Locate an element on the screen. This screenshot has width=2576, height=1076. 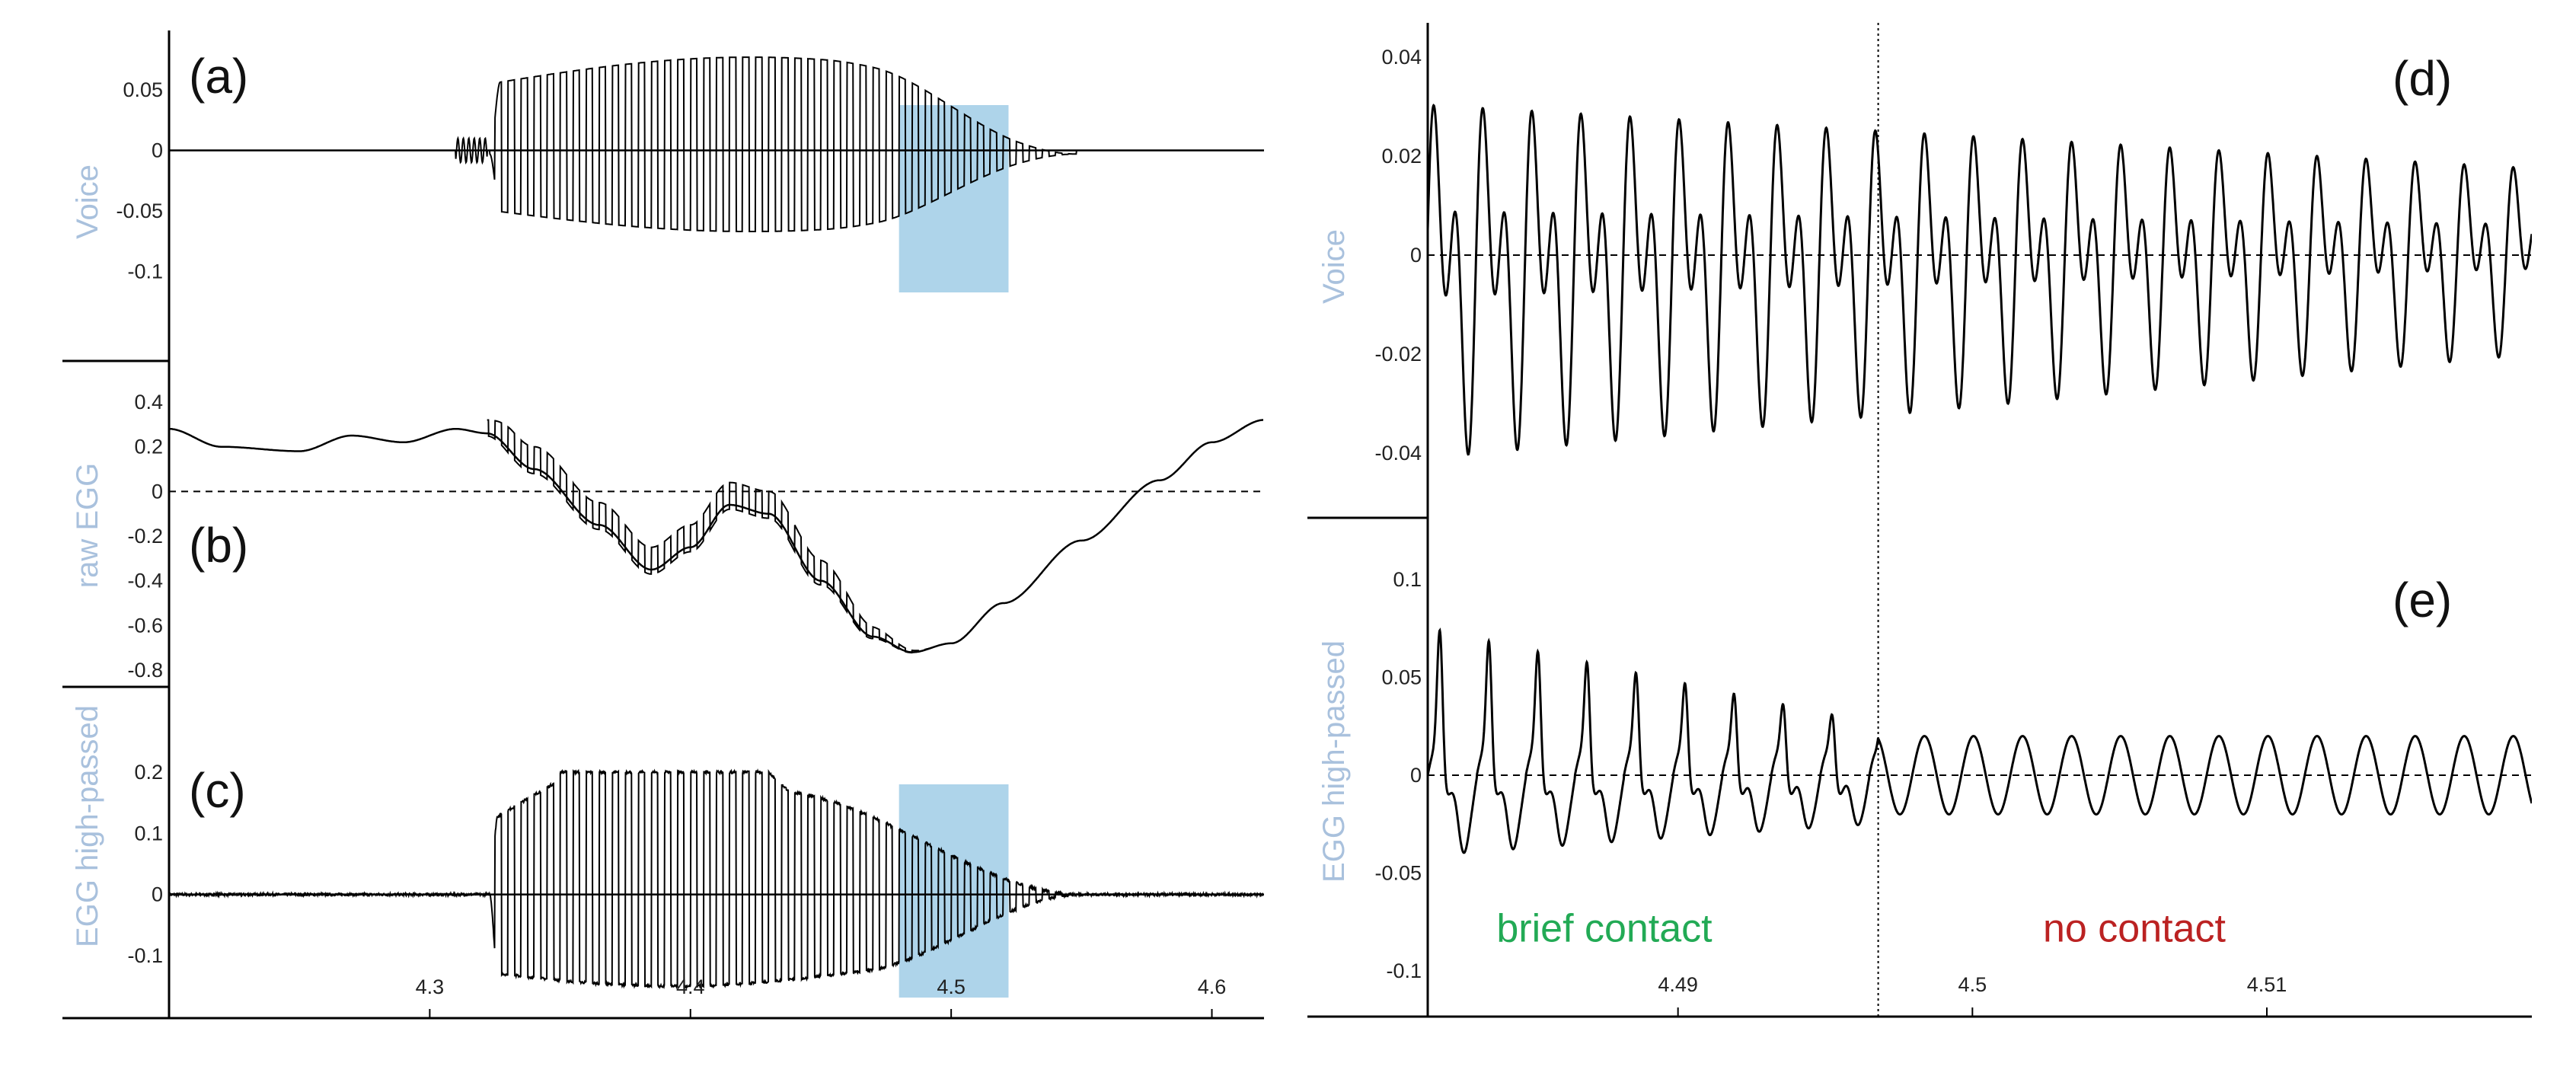
raw-egg-panel-b: raw EGG (b) 0.4 0.2 0 -0.2 -0.4 -0.6 -0.8 is located at coordinates (667, 536).